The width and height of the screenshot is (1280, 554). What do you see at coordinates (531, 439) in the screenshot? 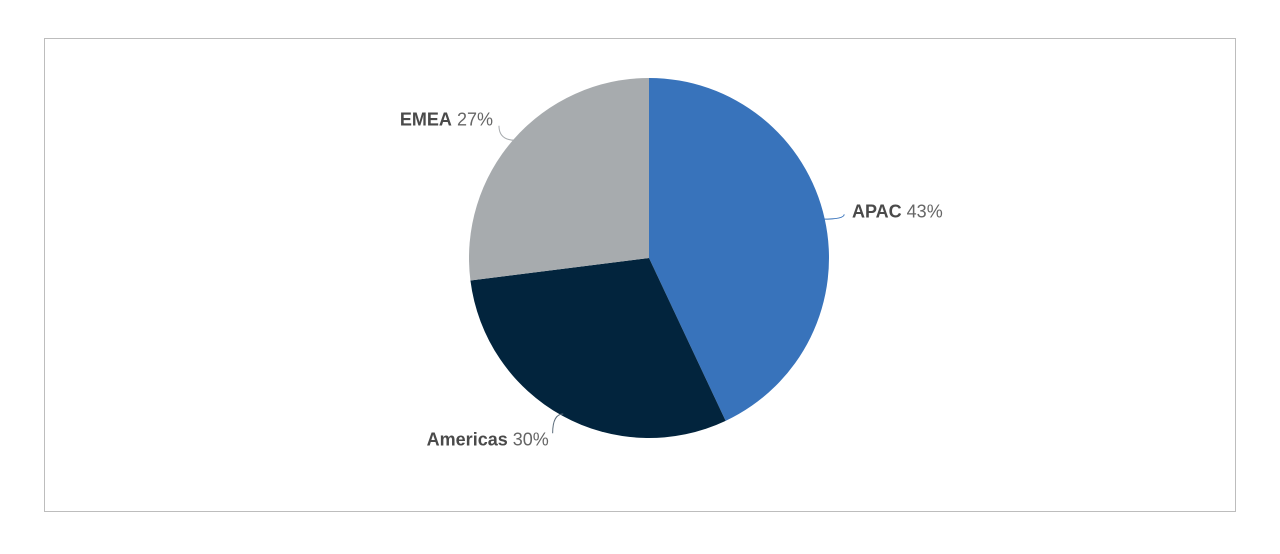
I see `value-label: 30%` at bounding box center [531, 439].